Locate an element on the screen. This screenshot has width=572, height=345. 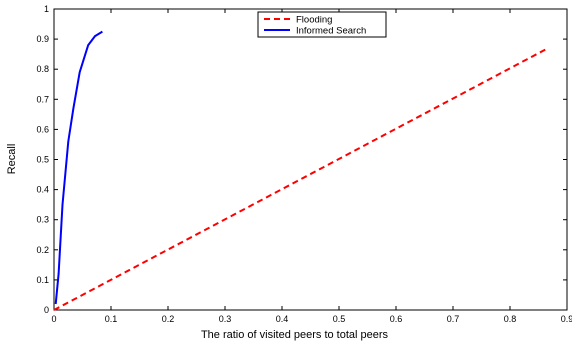
legend-label: Informed Search is located at coordinates (331, 31).